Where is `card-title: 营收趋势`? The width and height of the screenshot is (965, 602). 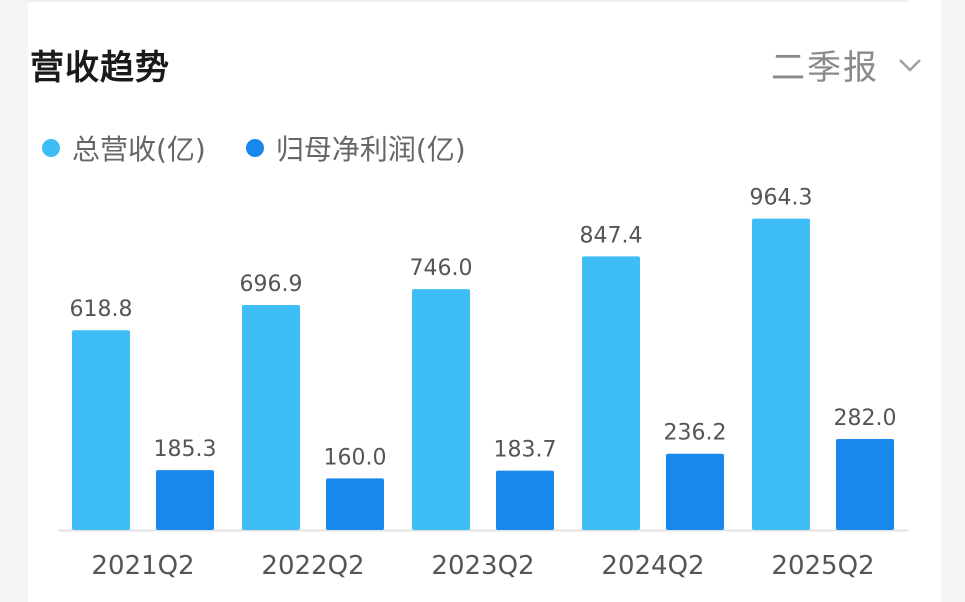 card-title: 营收趋势 is located at coordinates (100, 68).